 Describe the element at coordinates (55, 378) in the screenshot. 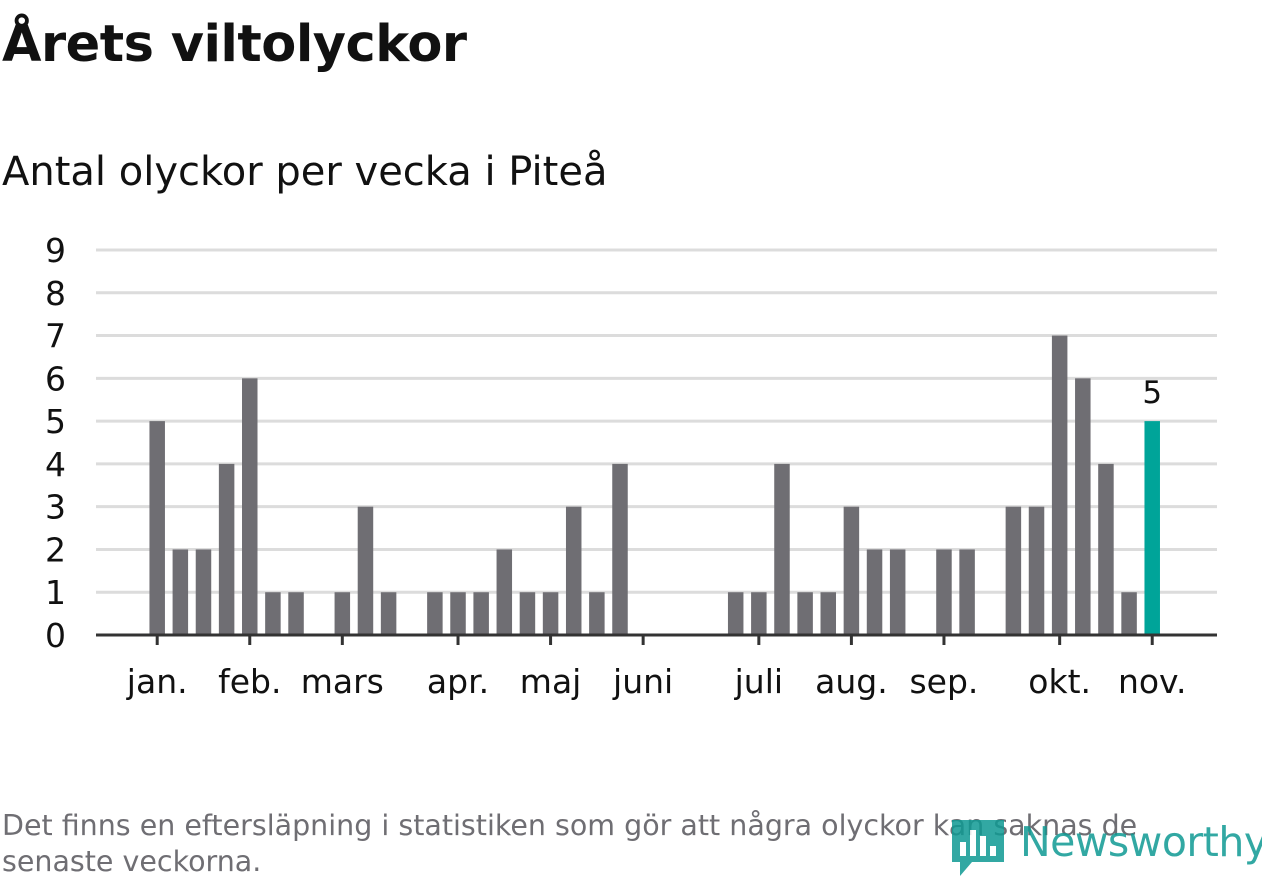

I see `y-tick-label: 6` at that location.